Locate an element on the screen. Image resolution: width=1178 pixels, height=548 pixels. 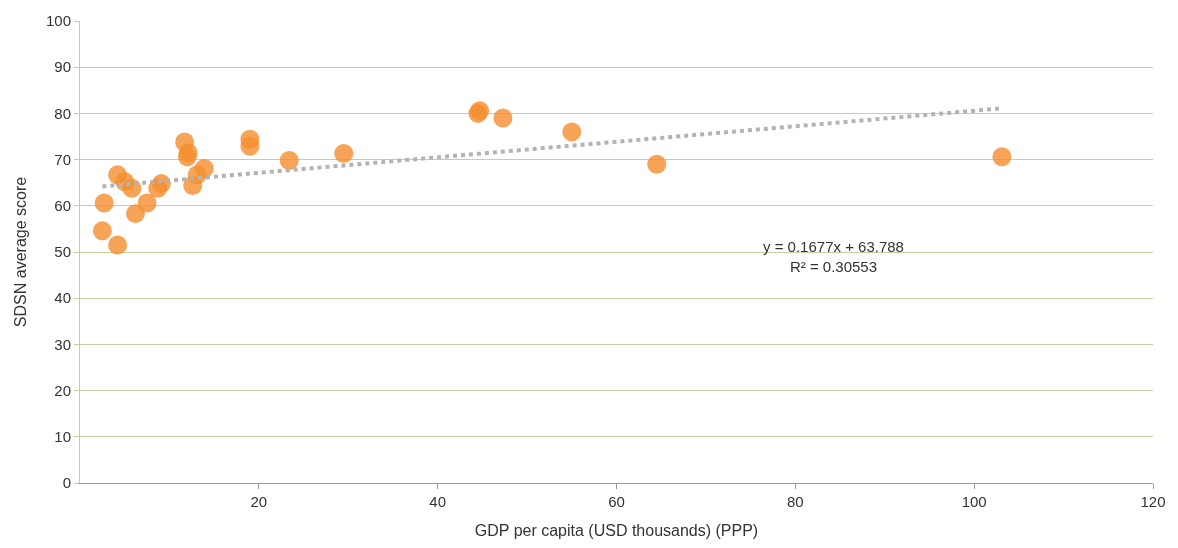
x-axis-title: GDP per capita (USD thousands) (PPP) is located at coordinates (616, 530).